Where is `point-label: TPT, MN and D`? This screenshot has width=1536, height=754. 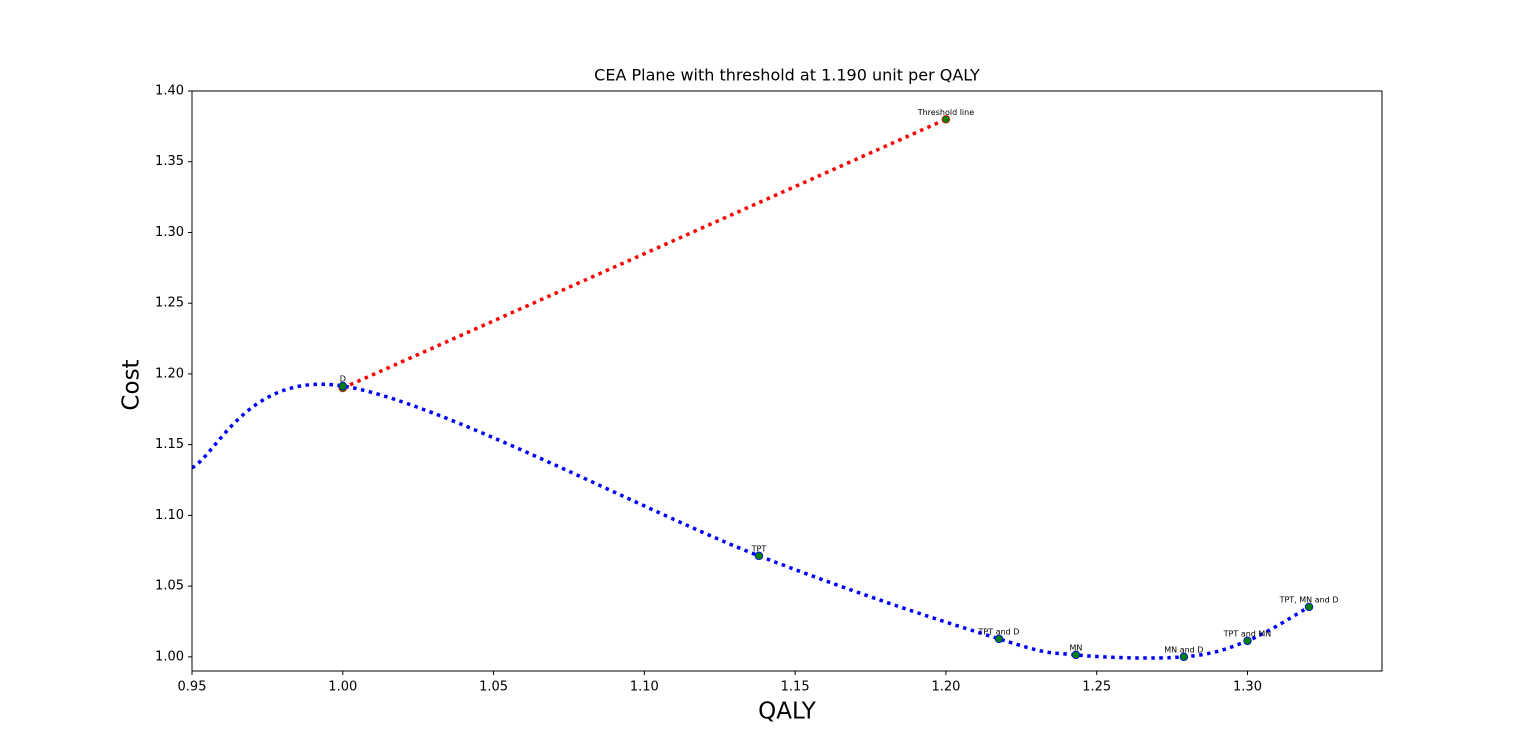
point-label: TPT, MN and D is located at coordinates (1309, 599).